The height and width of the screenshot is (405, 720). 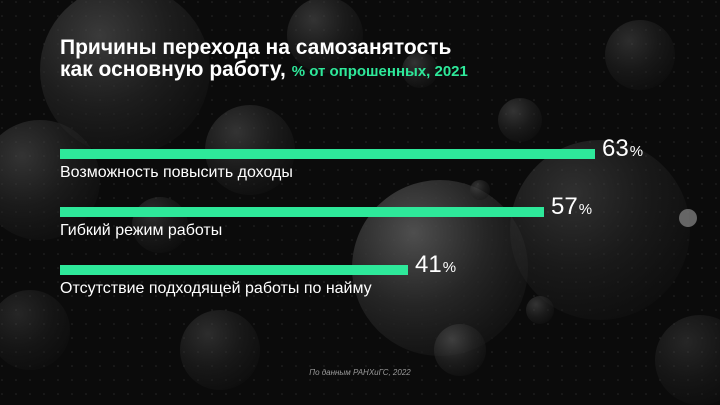 I want to click on source-note: По данным РАНХиГС, 2022, so click(x=360, y=372).